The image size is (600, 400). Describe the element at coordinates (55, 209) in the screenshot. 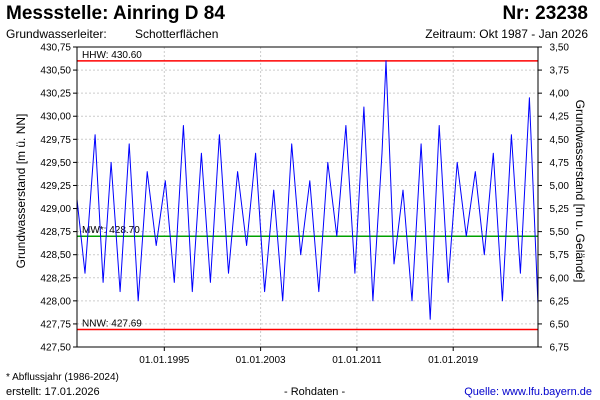

I see `y-tick-label-left: 429,00` at that location.